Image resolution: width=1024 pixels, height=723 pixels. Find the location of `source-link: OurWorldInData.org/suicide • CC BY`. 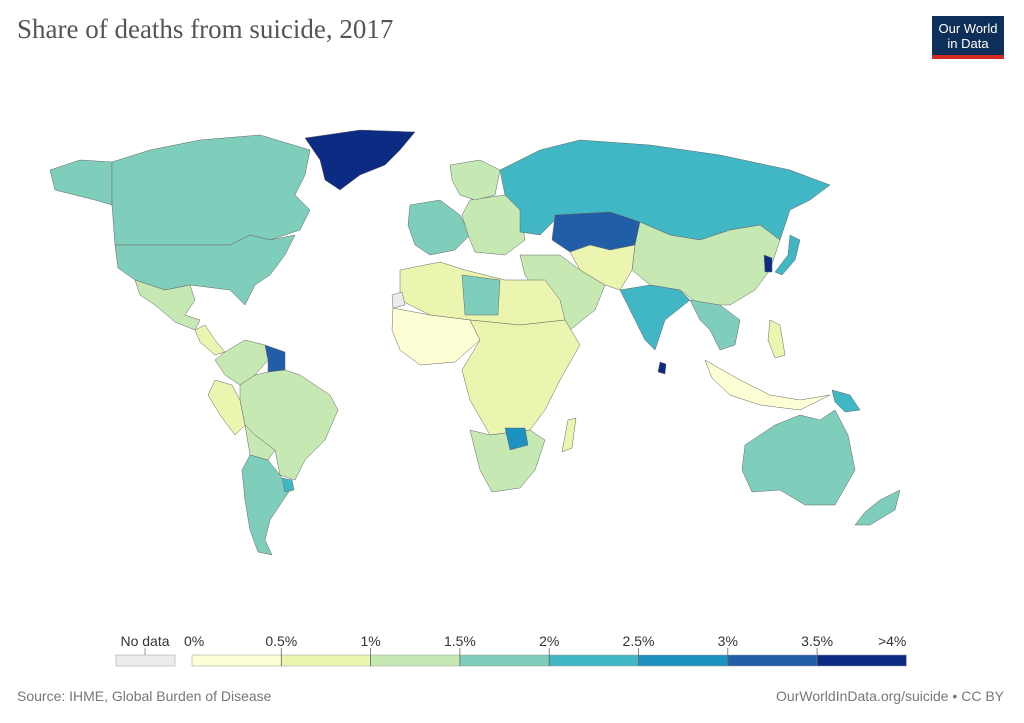

source-link: OurWorldInData.org/suicide • CC BY is located at coordinates (890, 696).